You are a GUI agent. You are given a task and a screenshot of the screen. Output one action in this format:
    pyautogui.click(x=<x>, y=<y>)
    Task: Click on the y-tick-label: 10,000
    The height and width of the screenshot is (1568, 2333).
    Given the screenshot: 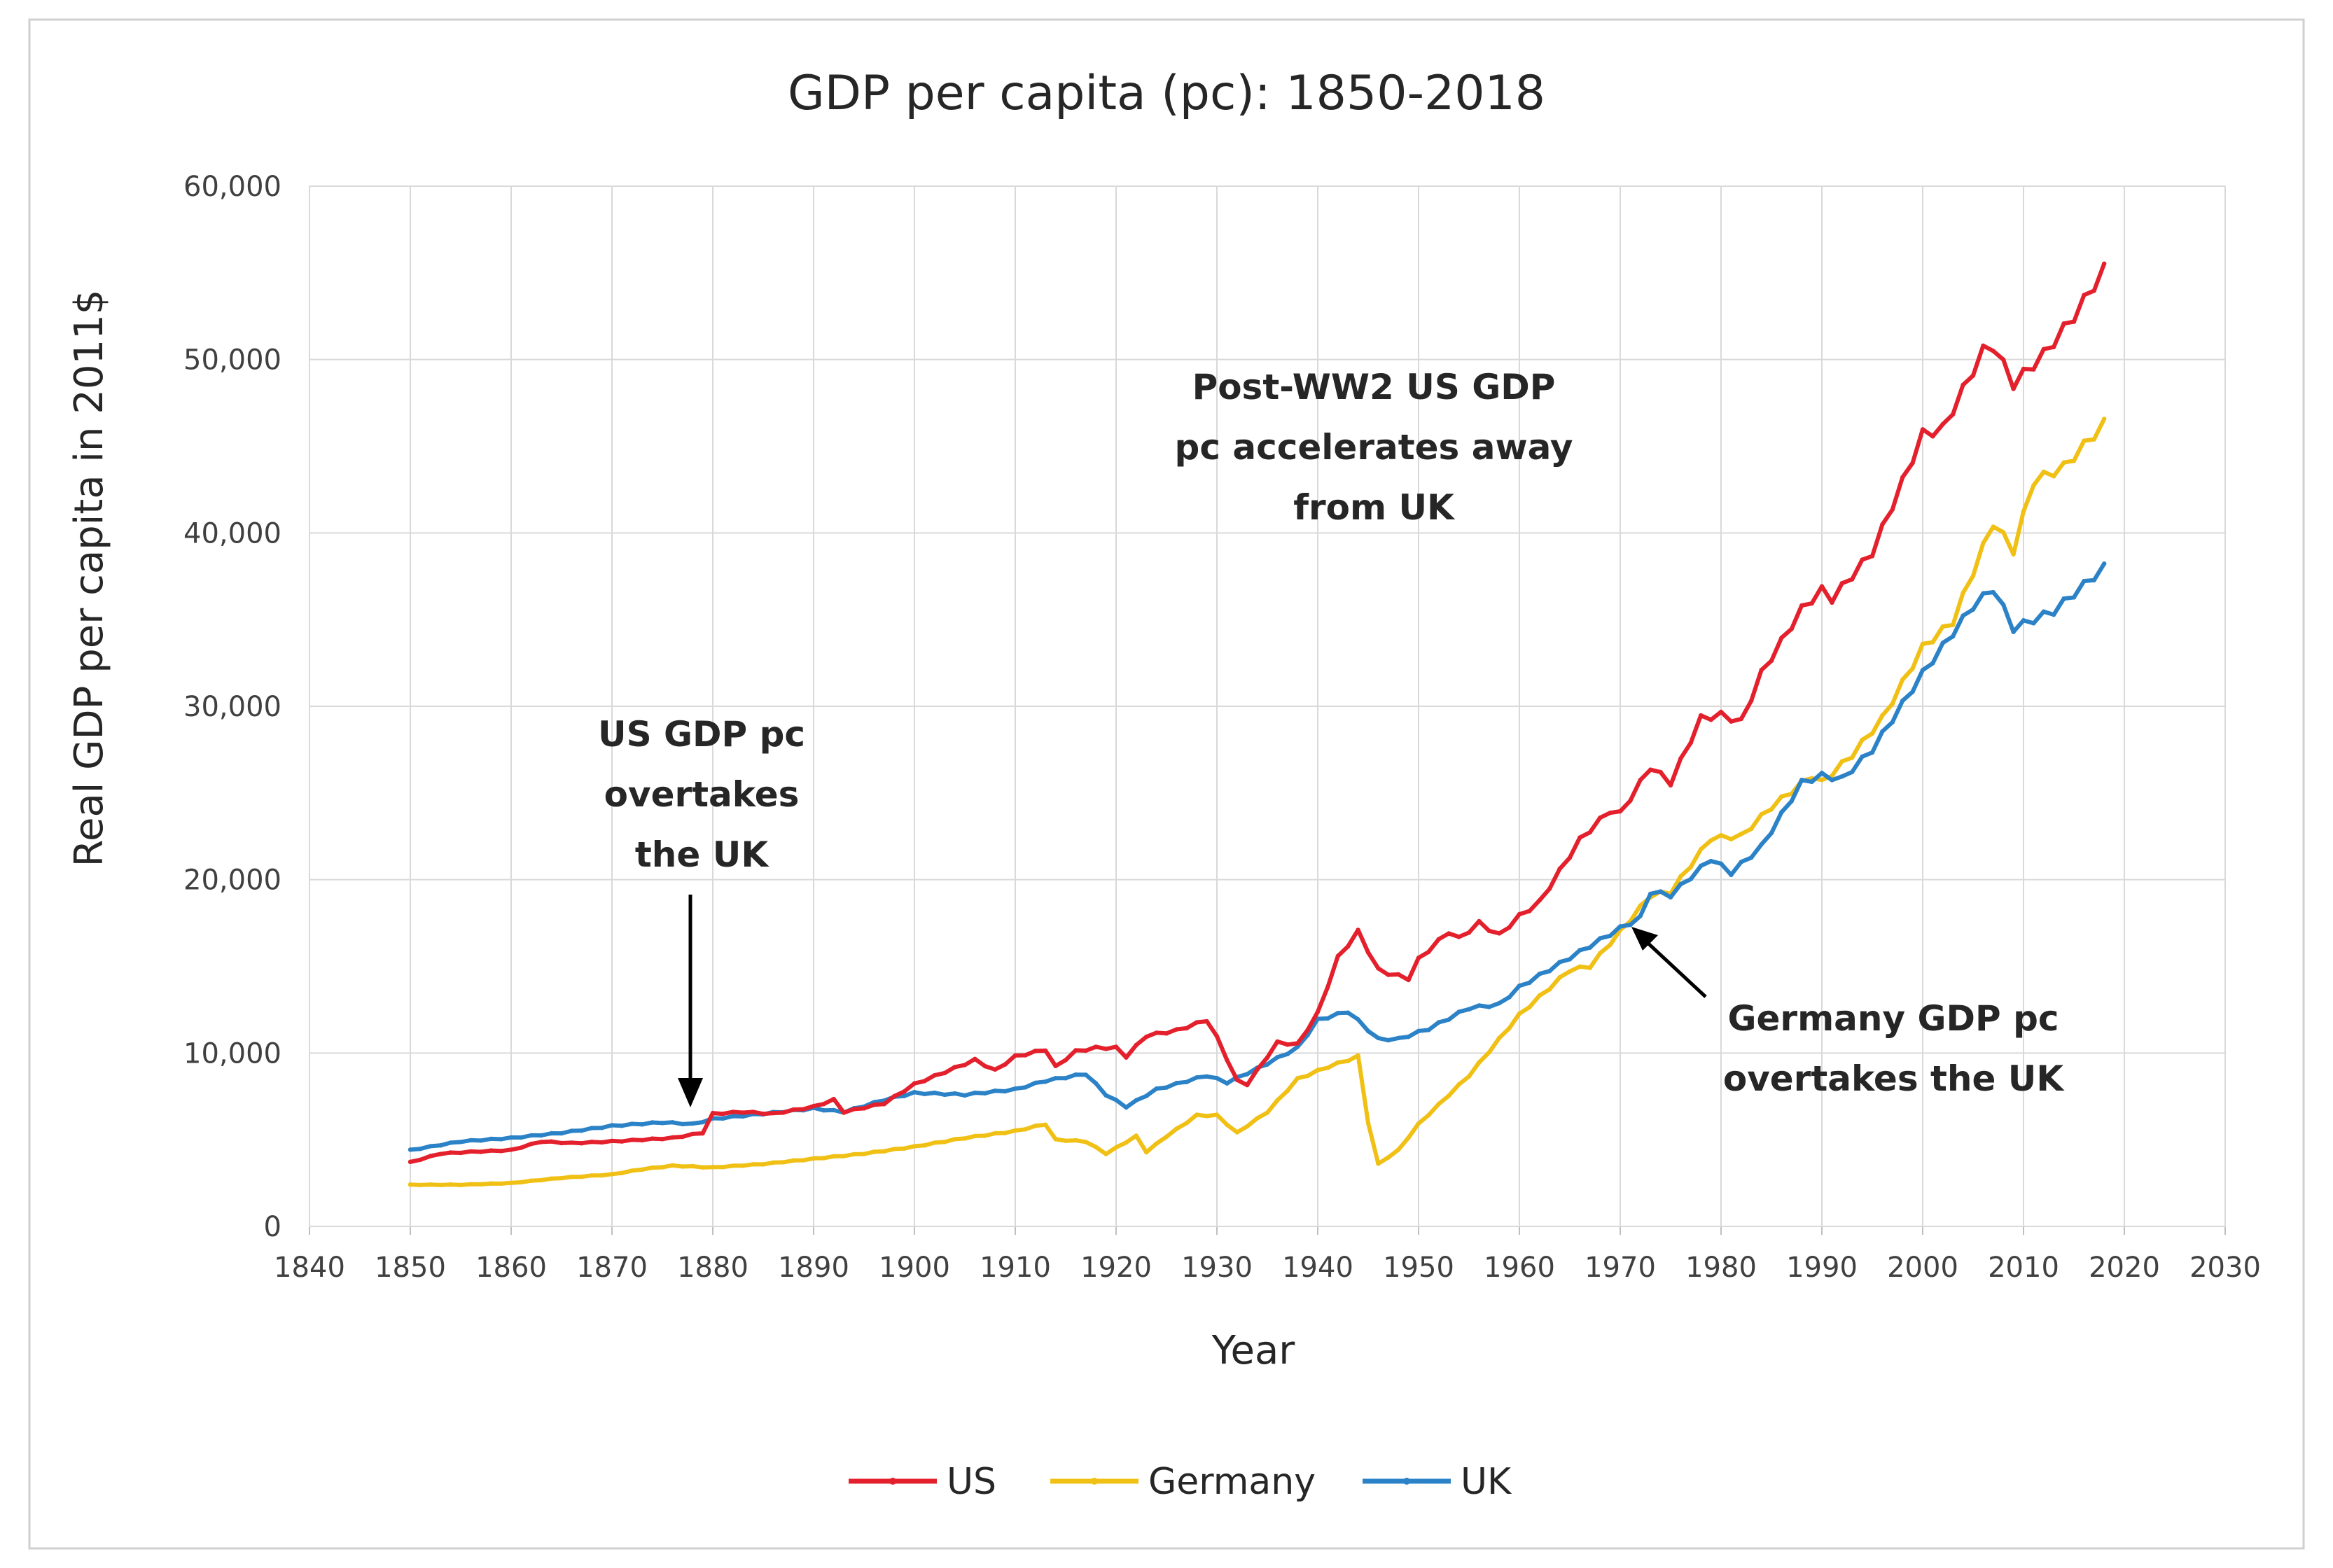 What is the action you would take?
    pyautogui.click(x=232, y=1053)
    